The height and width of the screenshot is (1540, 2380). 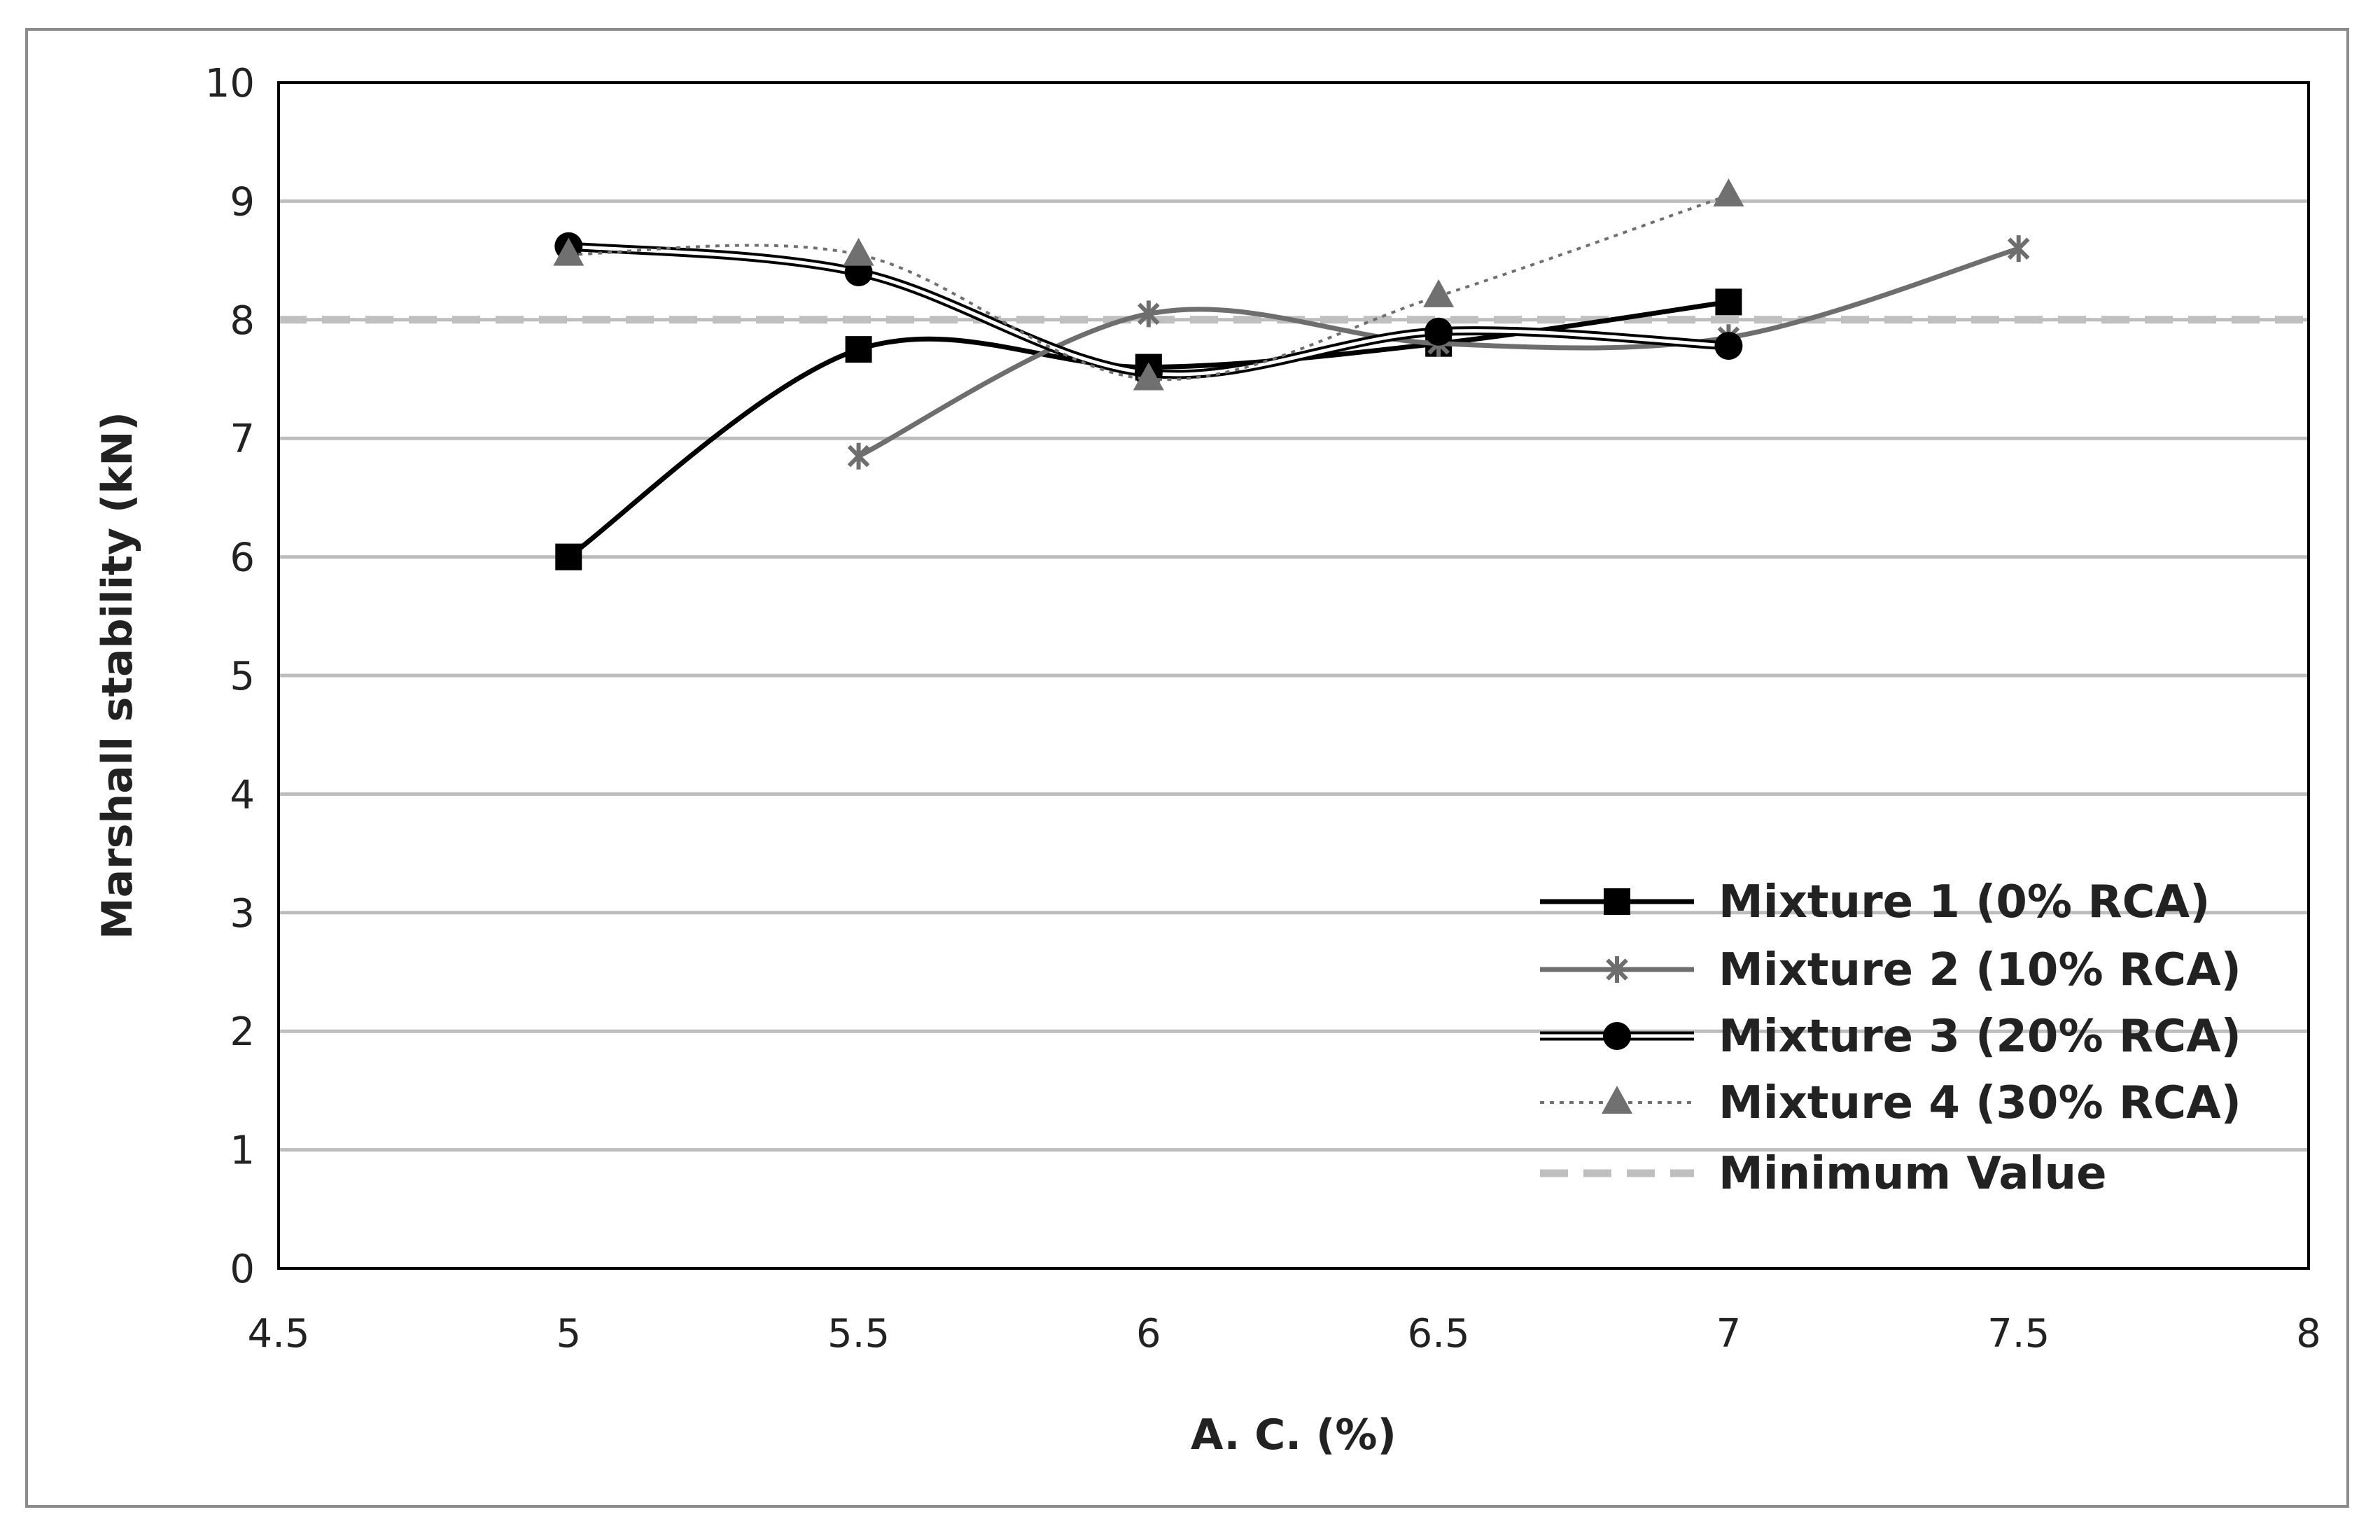 I want to click on y-tick-label-8: 8, so click(x=242, y=321).